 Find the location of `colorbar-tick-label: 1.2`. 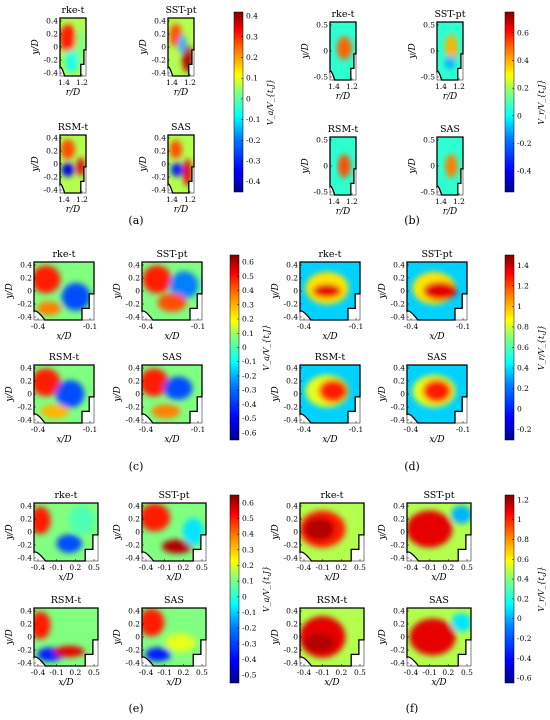

colorbar-tick-label: 1.2 is located at coordinates (523, 285).